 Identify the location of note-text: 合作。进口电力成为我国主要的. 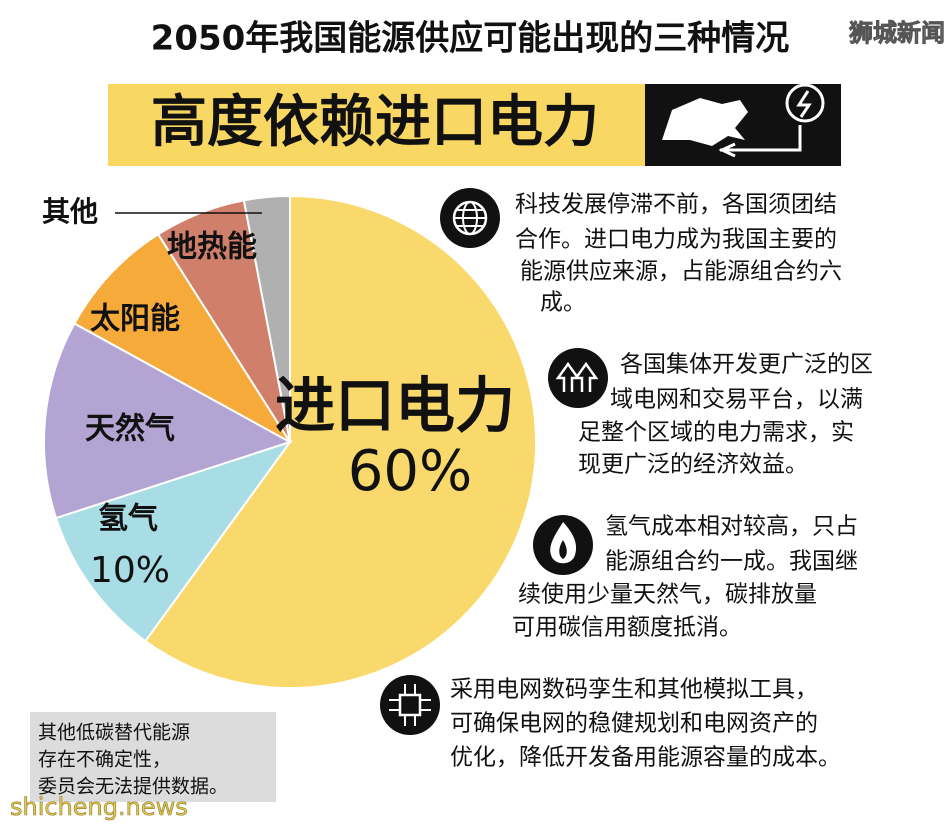
(676, 240).